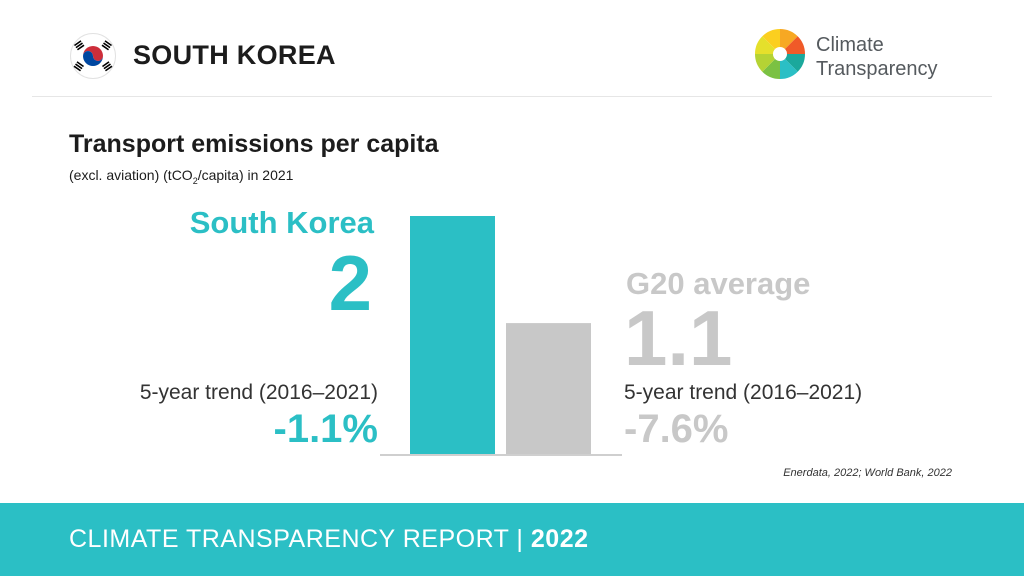 Image resolution: width=1024 pixels, height=576 pixels. I want to click on g20-trend-label: 5-year trend (2016–2021), so click(743, 392).